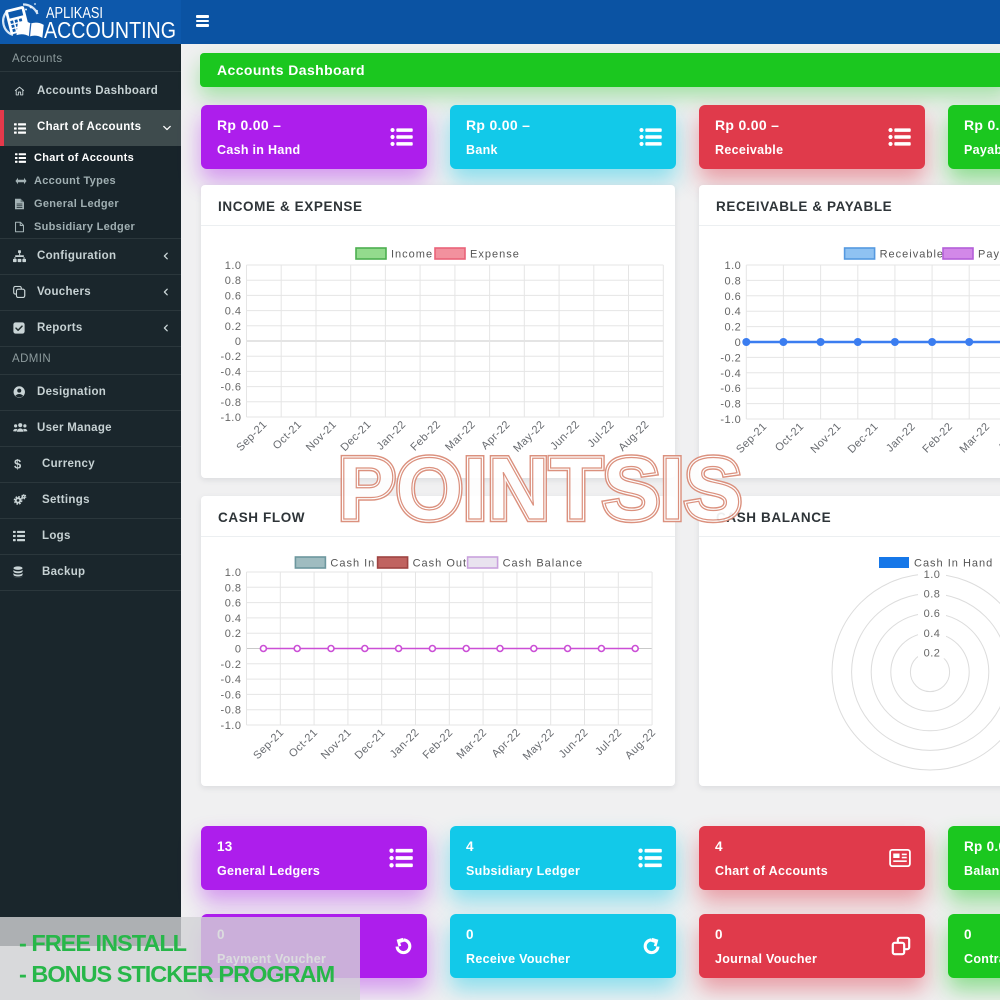  Describe the element at coordinates (608, 742) in the screenshot. I see `svg-text: Jul-22` at that location.